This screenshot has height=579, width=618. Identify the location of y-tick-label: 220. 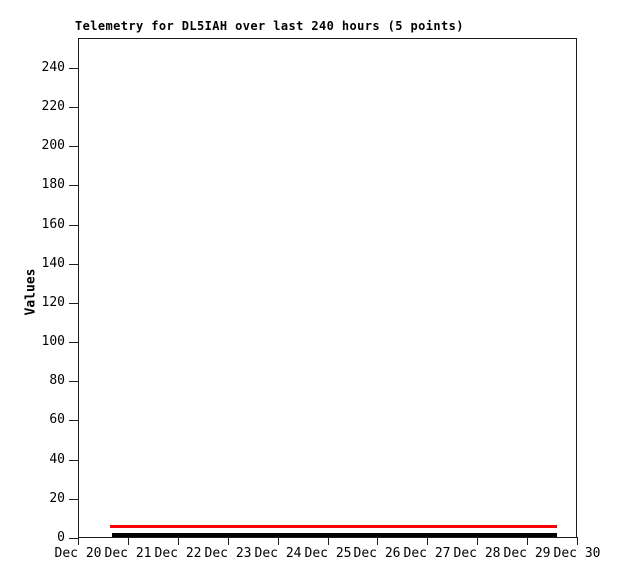
(53, 106).